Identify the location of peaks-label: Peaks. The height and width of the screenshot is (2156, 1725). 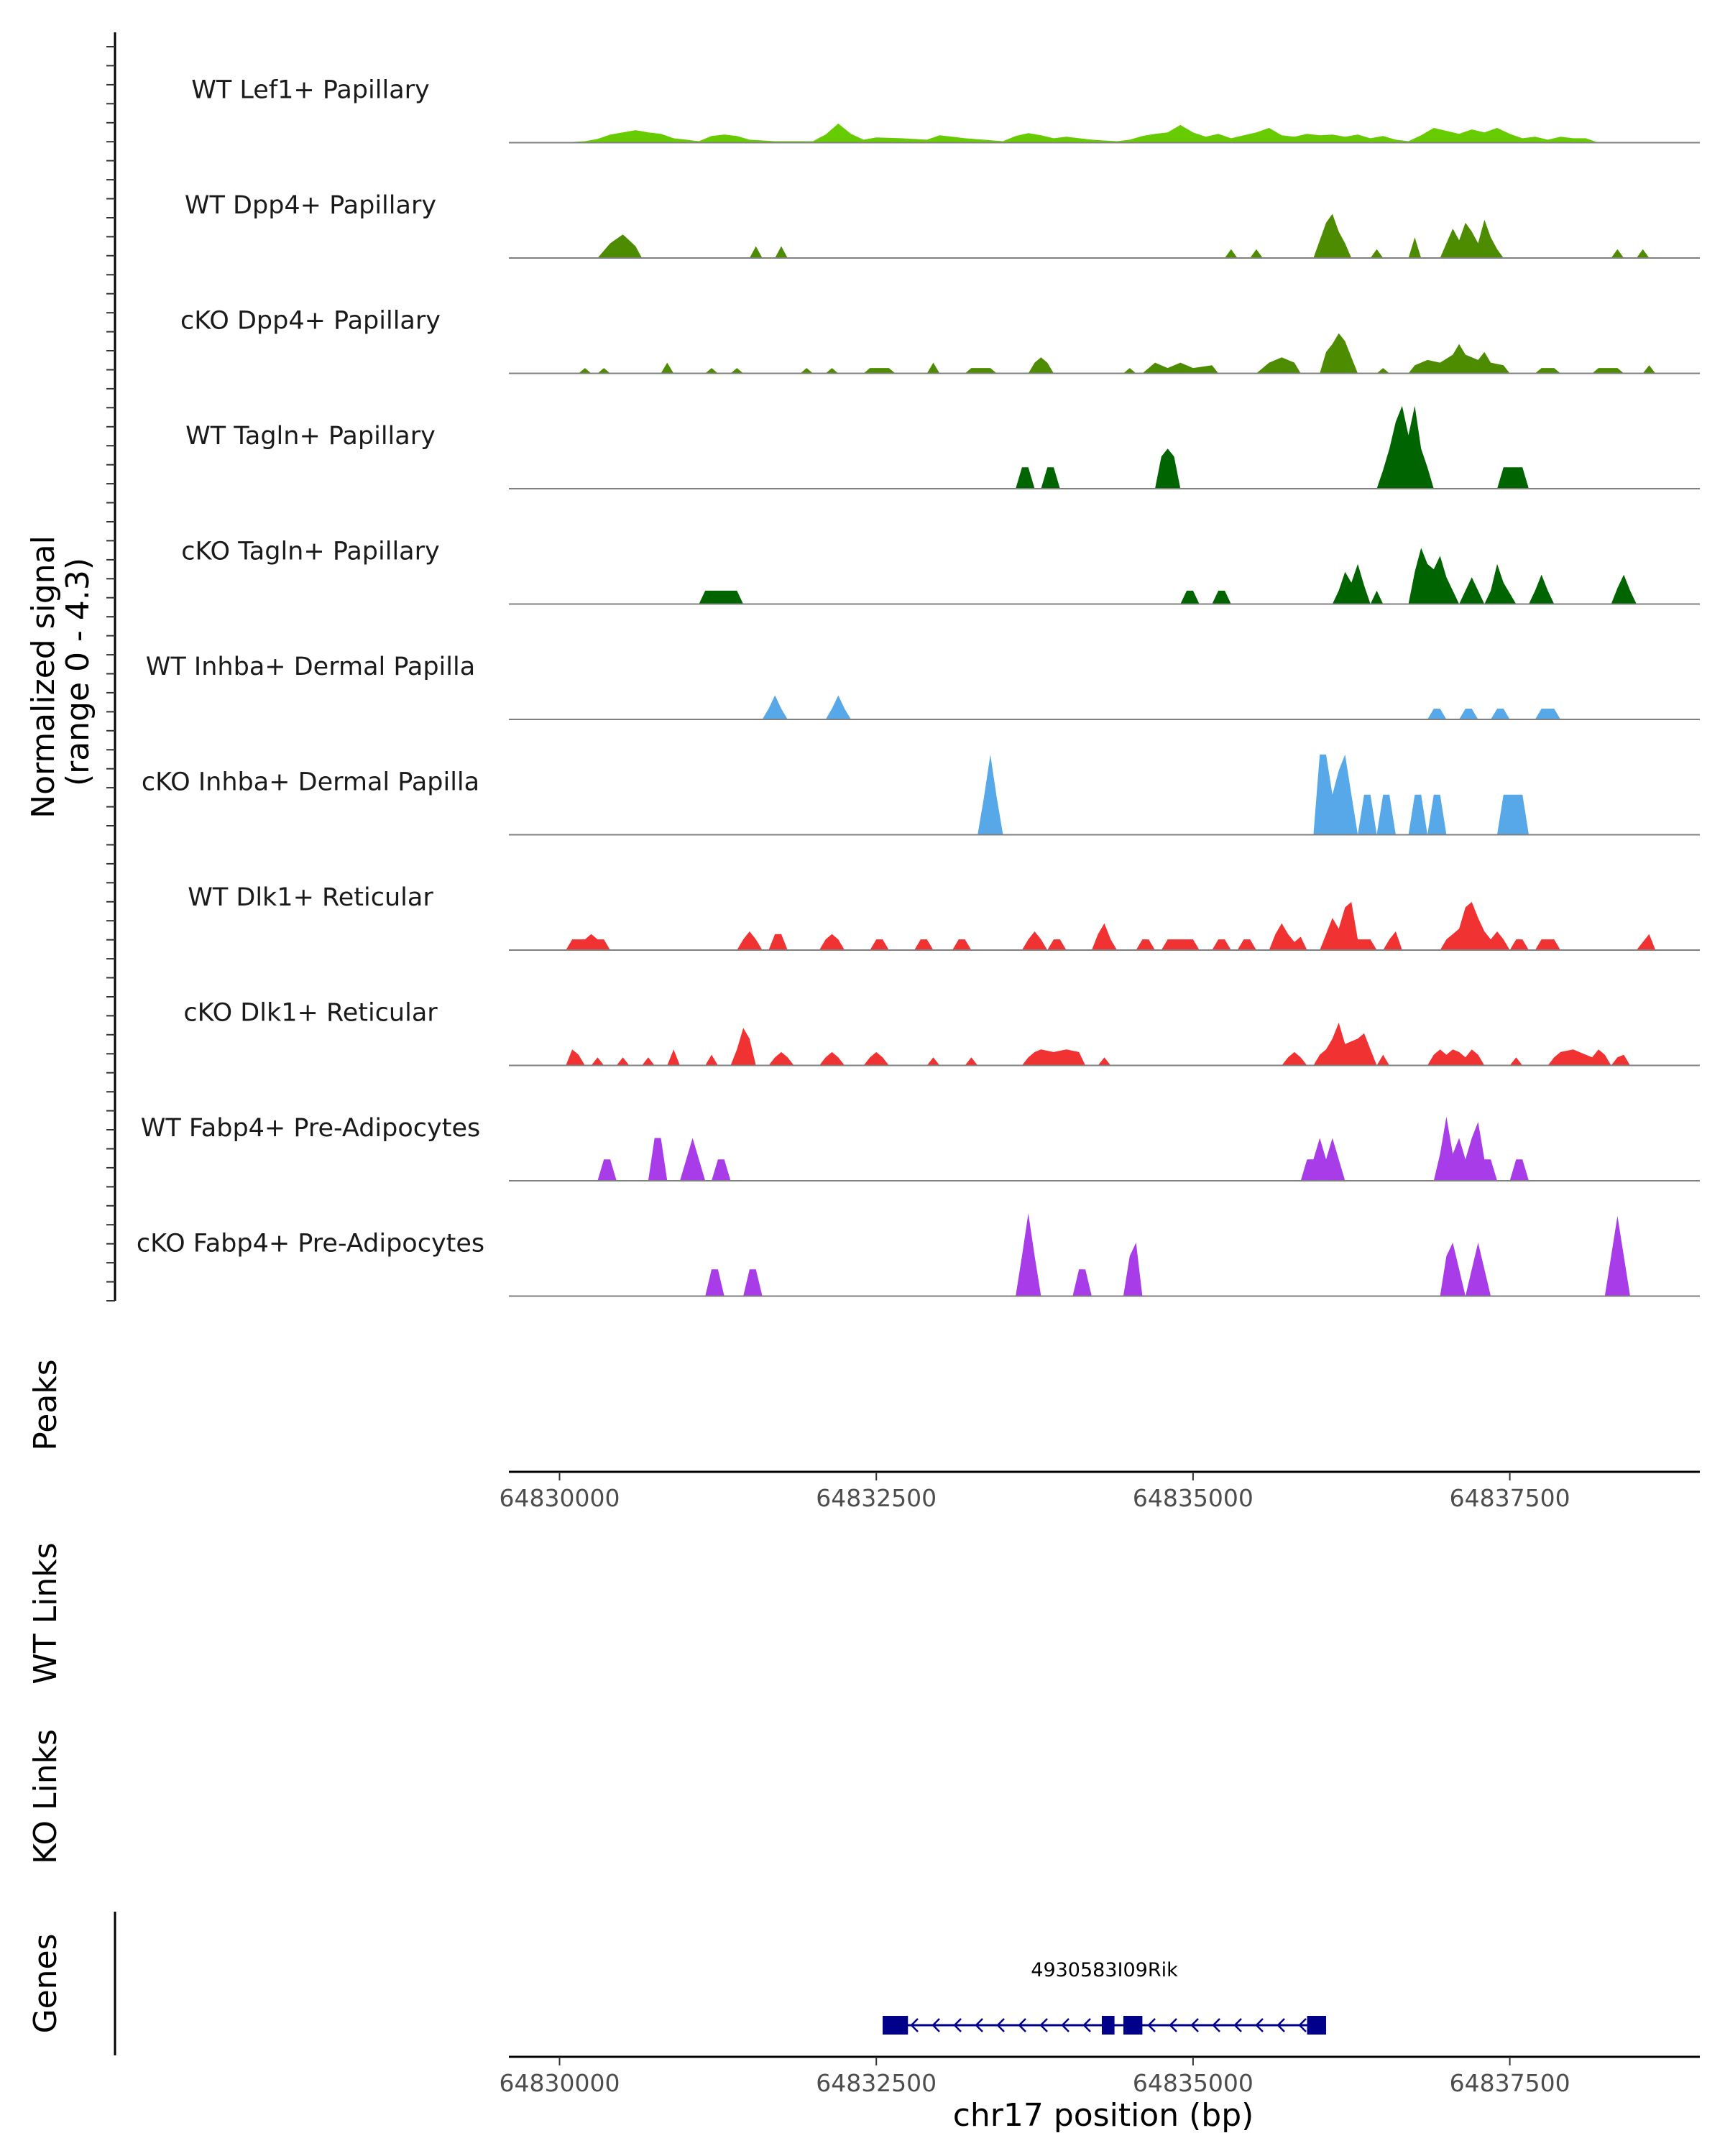
(45, 1404).